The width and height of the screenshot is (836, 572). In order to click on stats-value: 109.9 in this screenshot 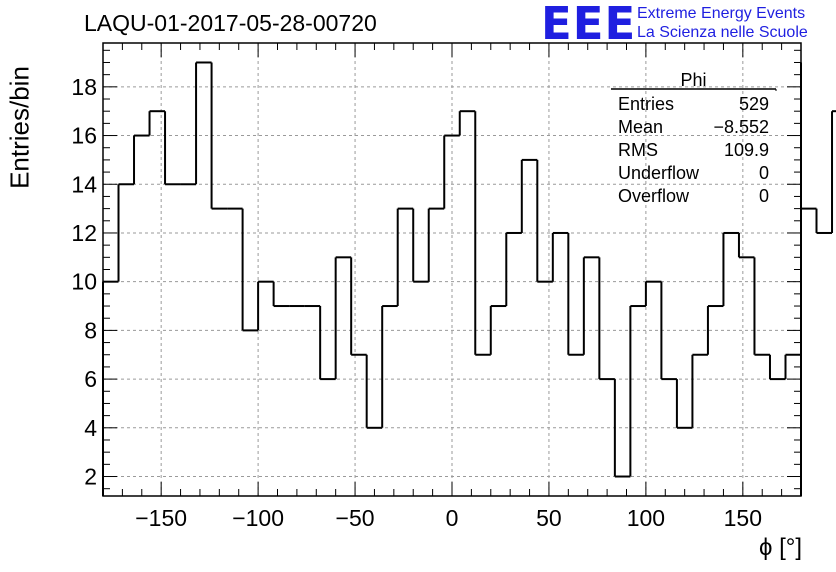, I will do `click(746, 150)`.